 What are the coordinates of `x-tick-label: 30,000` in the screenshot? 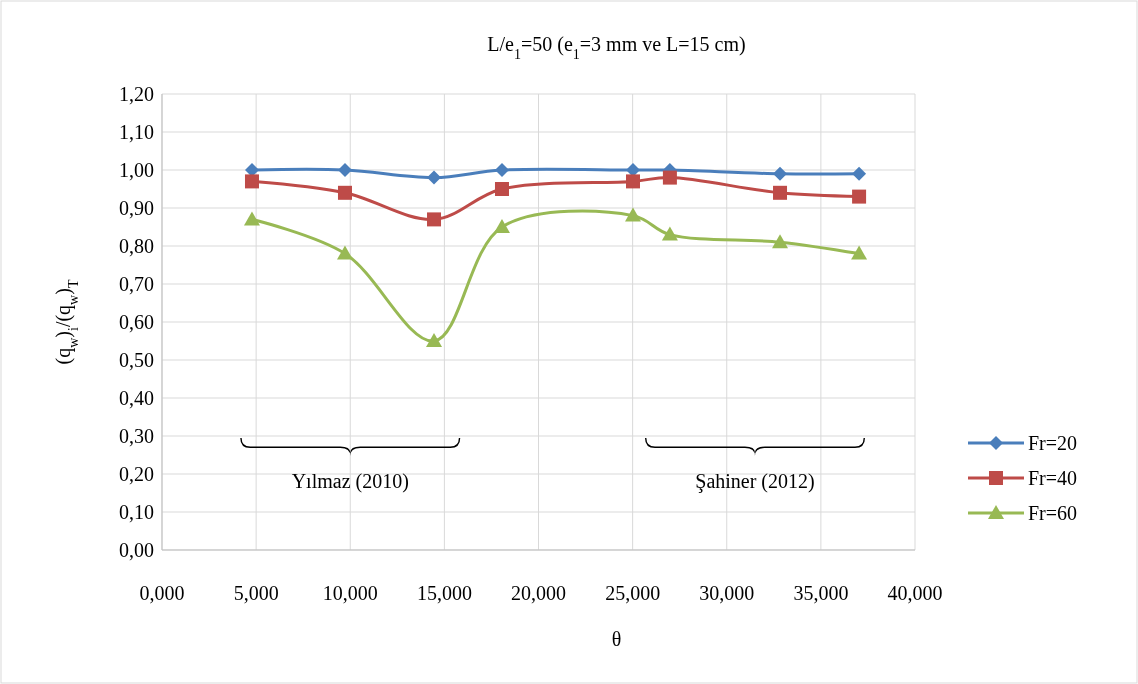 It's located at (727, 593).